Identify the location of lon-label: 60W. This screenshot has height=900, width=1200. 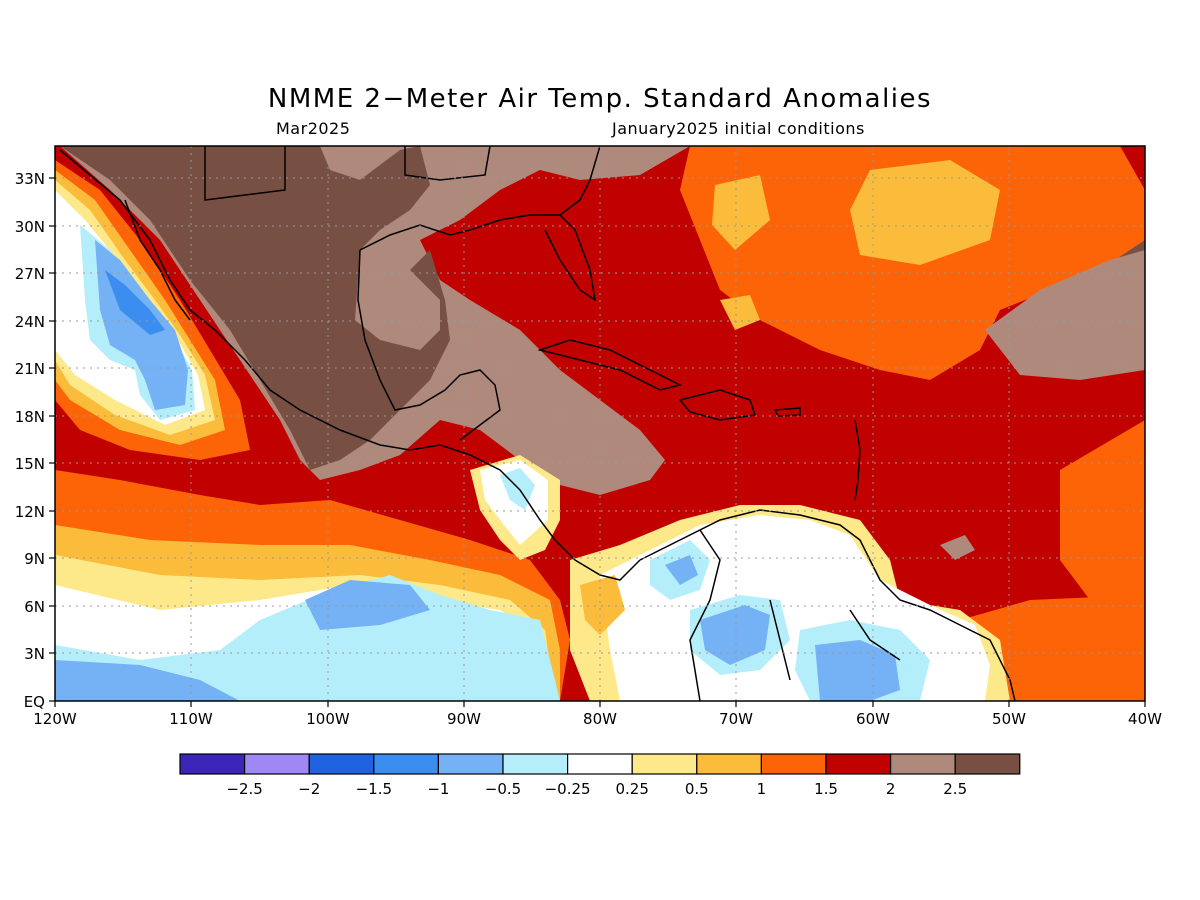
(873, 719).